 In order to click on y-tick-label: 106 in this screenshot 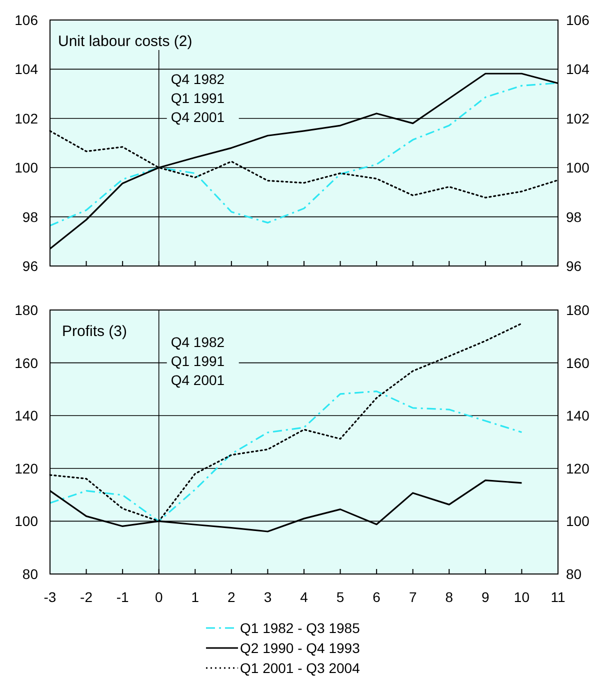, I will do `click(26, 20)`.